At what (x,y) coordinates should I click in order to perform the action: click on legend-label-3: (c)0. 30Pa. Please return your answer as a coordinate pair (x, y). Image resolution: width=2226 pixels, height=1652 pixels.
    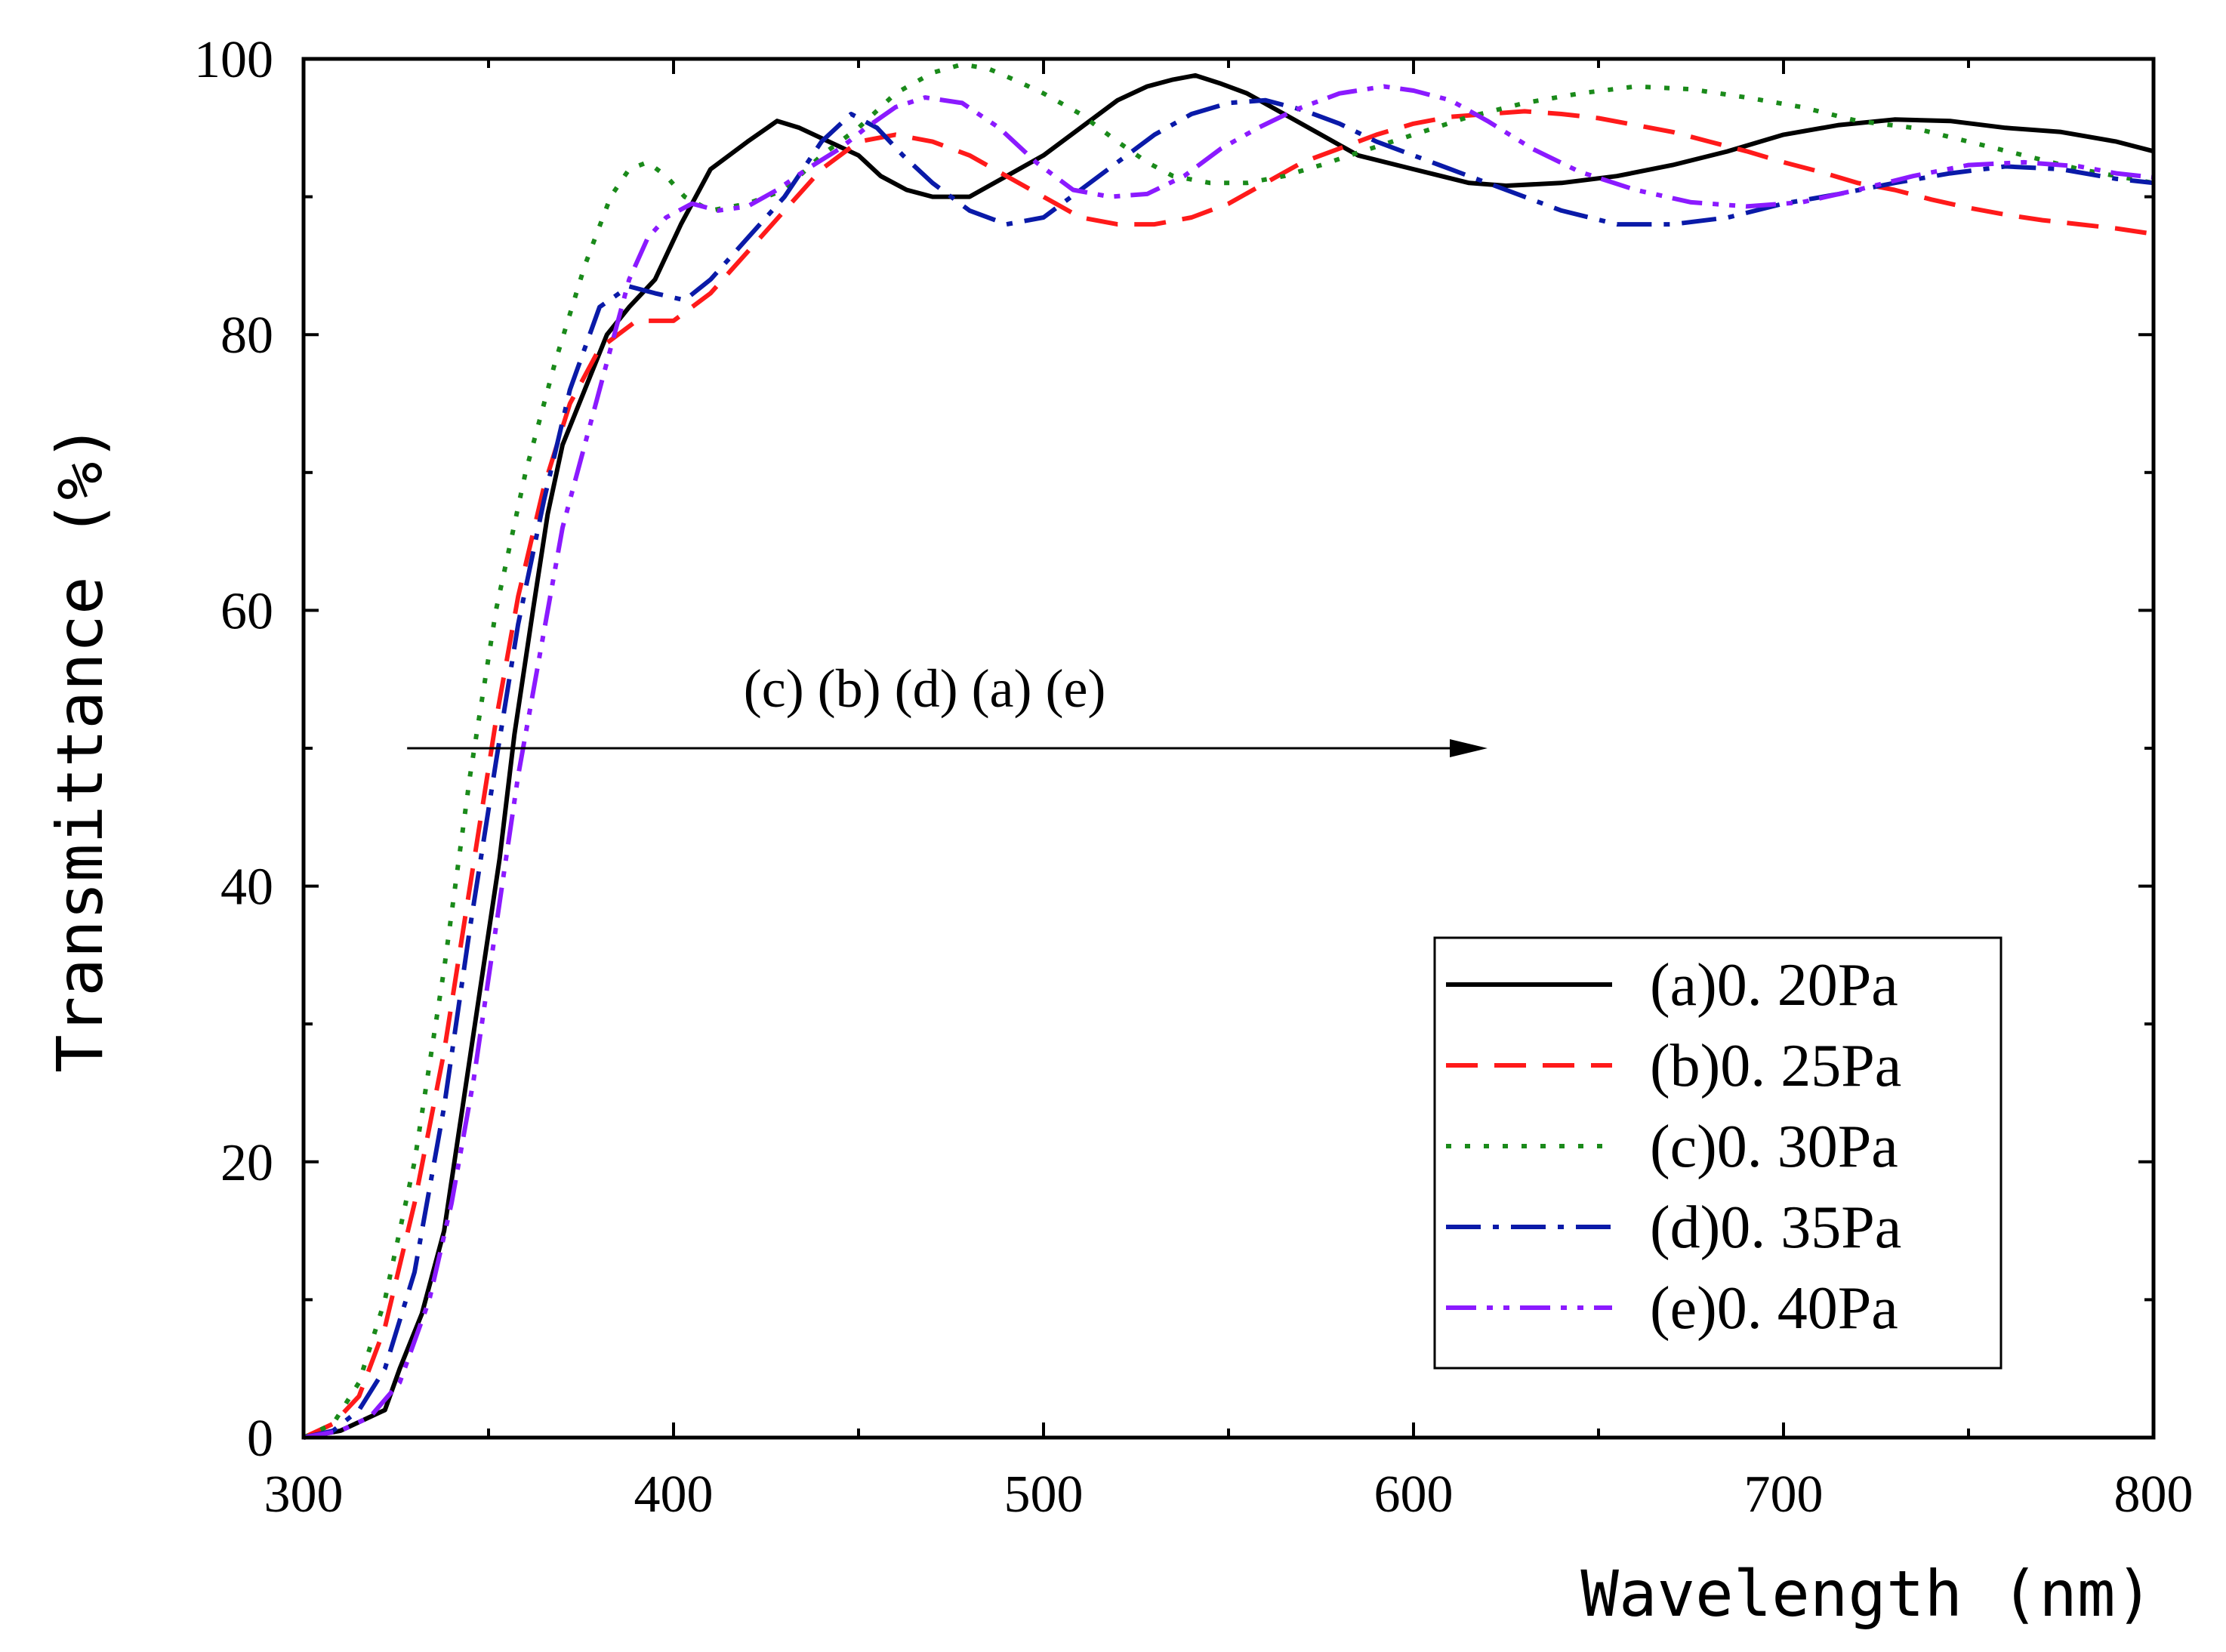
    Looking at the image, I should click on (1774, 1147).